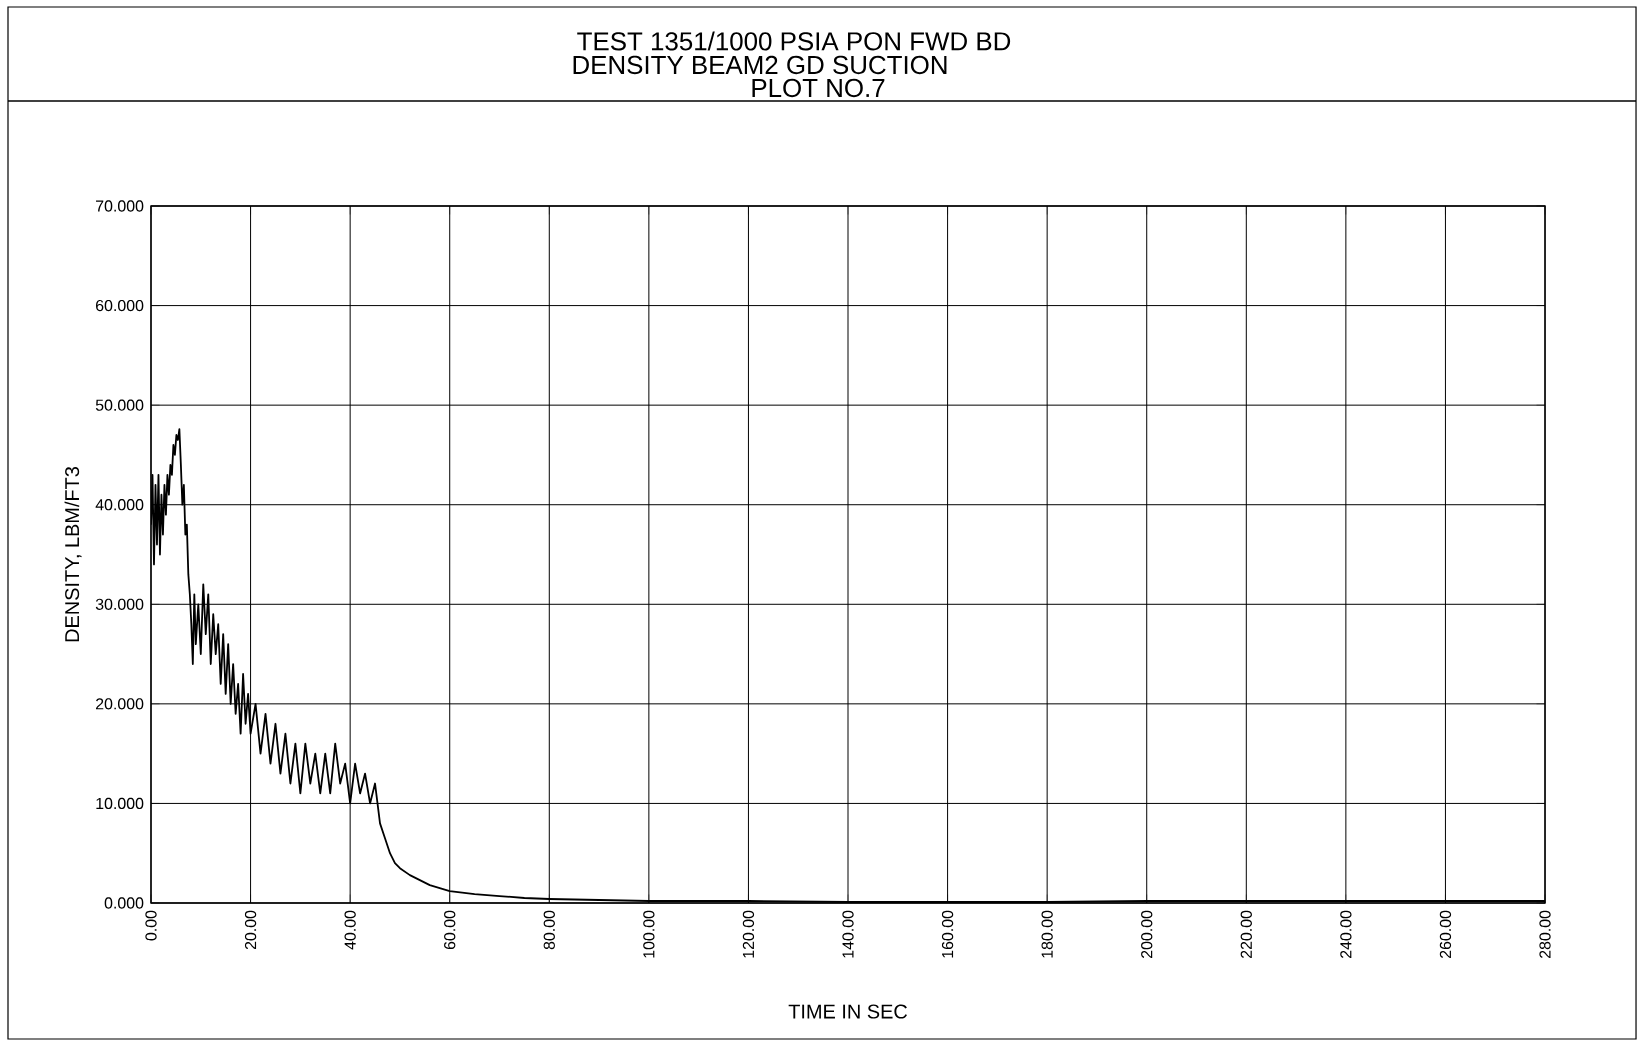 The height and width of the screenshot is (1041, 1638). What do you see at coordinates (649, 934) in the screenshot?
I see `x-tick-label: 100.00` at bounding box center [649, 934].